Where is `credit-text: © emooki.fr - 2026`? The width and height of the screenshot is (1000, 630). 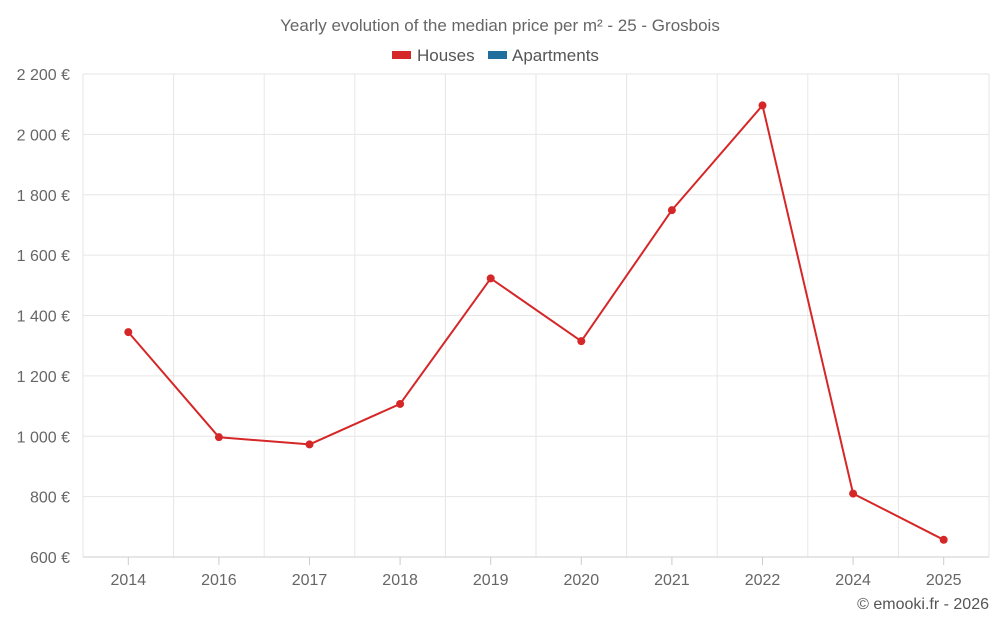
credit-text: © emooki.fr - 2026 is located at coordinates (923, 604).